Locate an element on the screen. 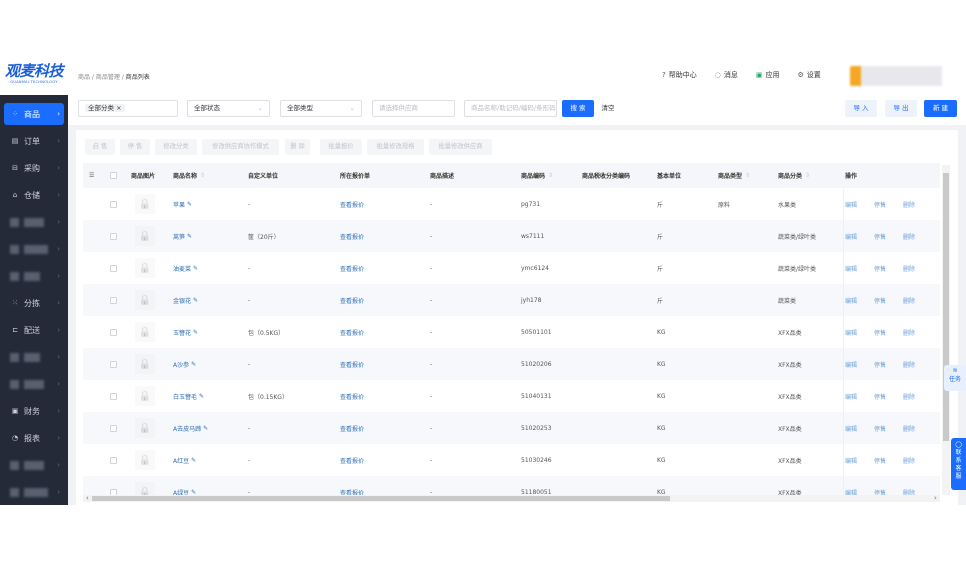 Image resolution: width=966 pixels, height=567 pixels. product-name-link: 玉簪花 is located at coordinates (182, 333).